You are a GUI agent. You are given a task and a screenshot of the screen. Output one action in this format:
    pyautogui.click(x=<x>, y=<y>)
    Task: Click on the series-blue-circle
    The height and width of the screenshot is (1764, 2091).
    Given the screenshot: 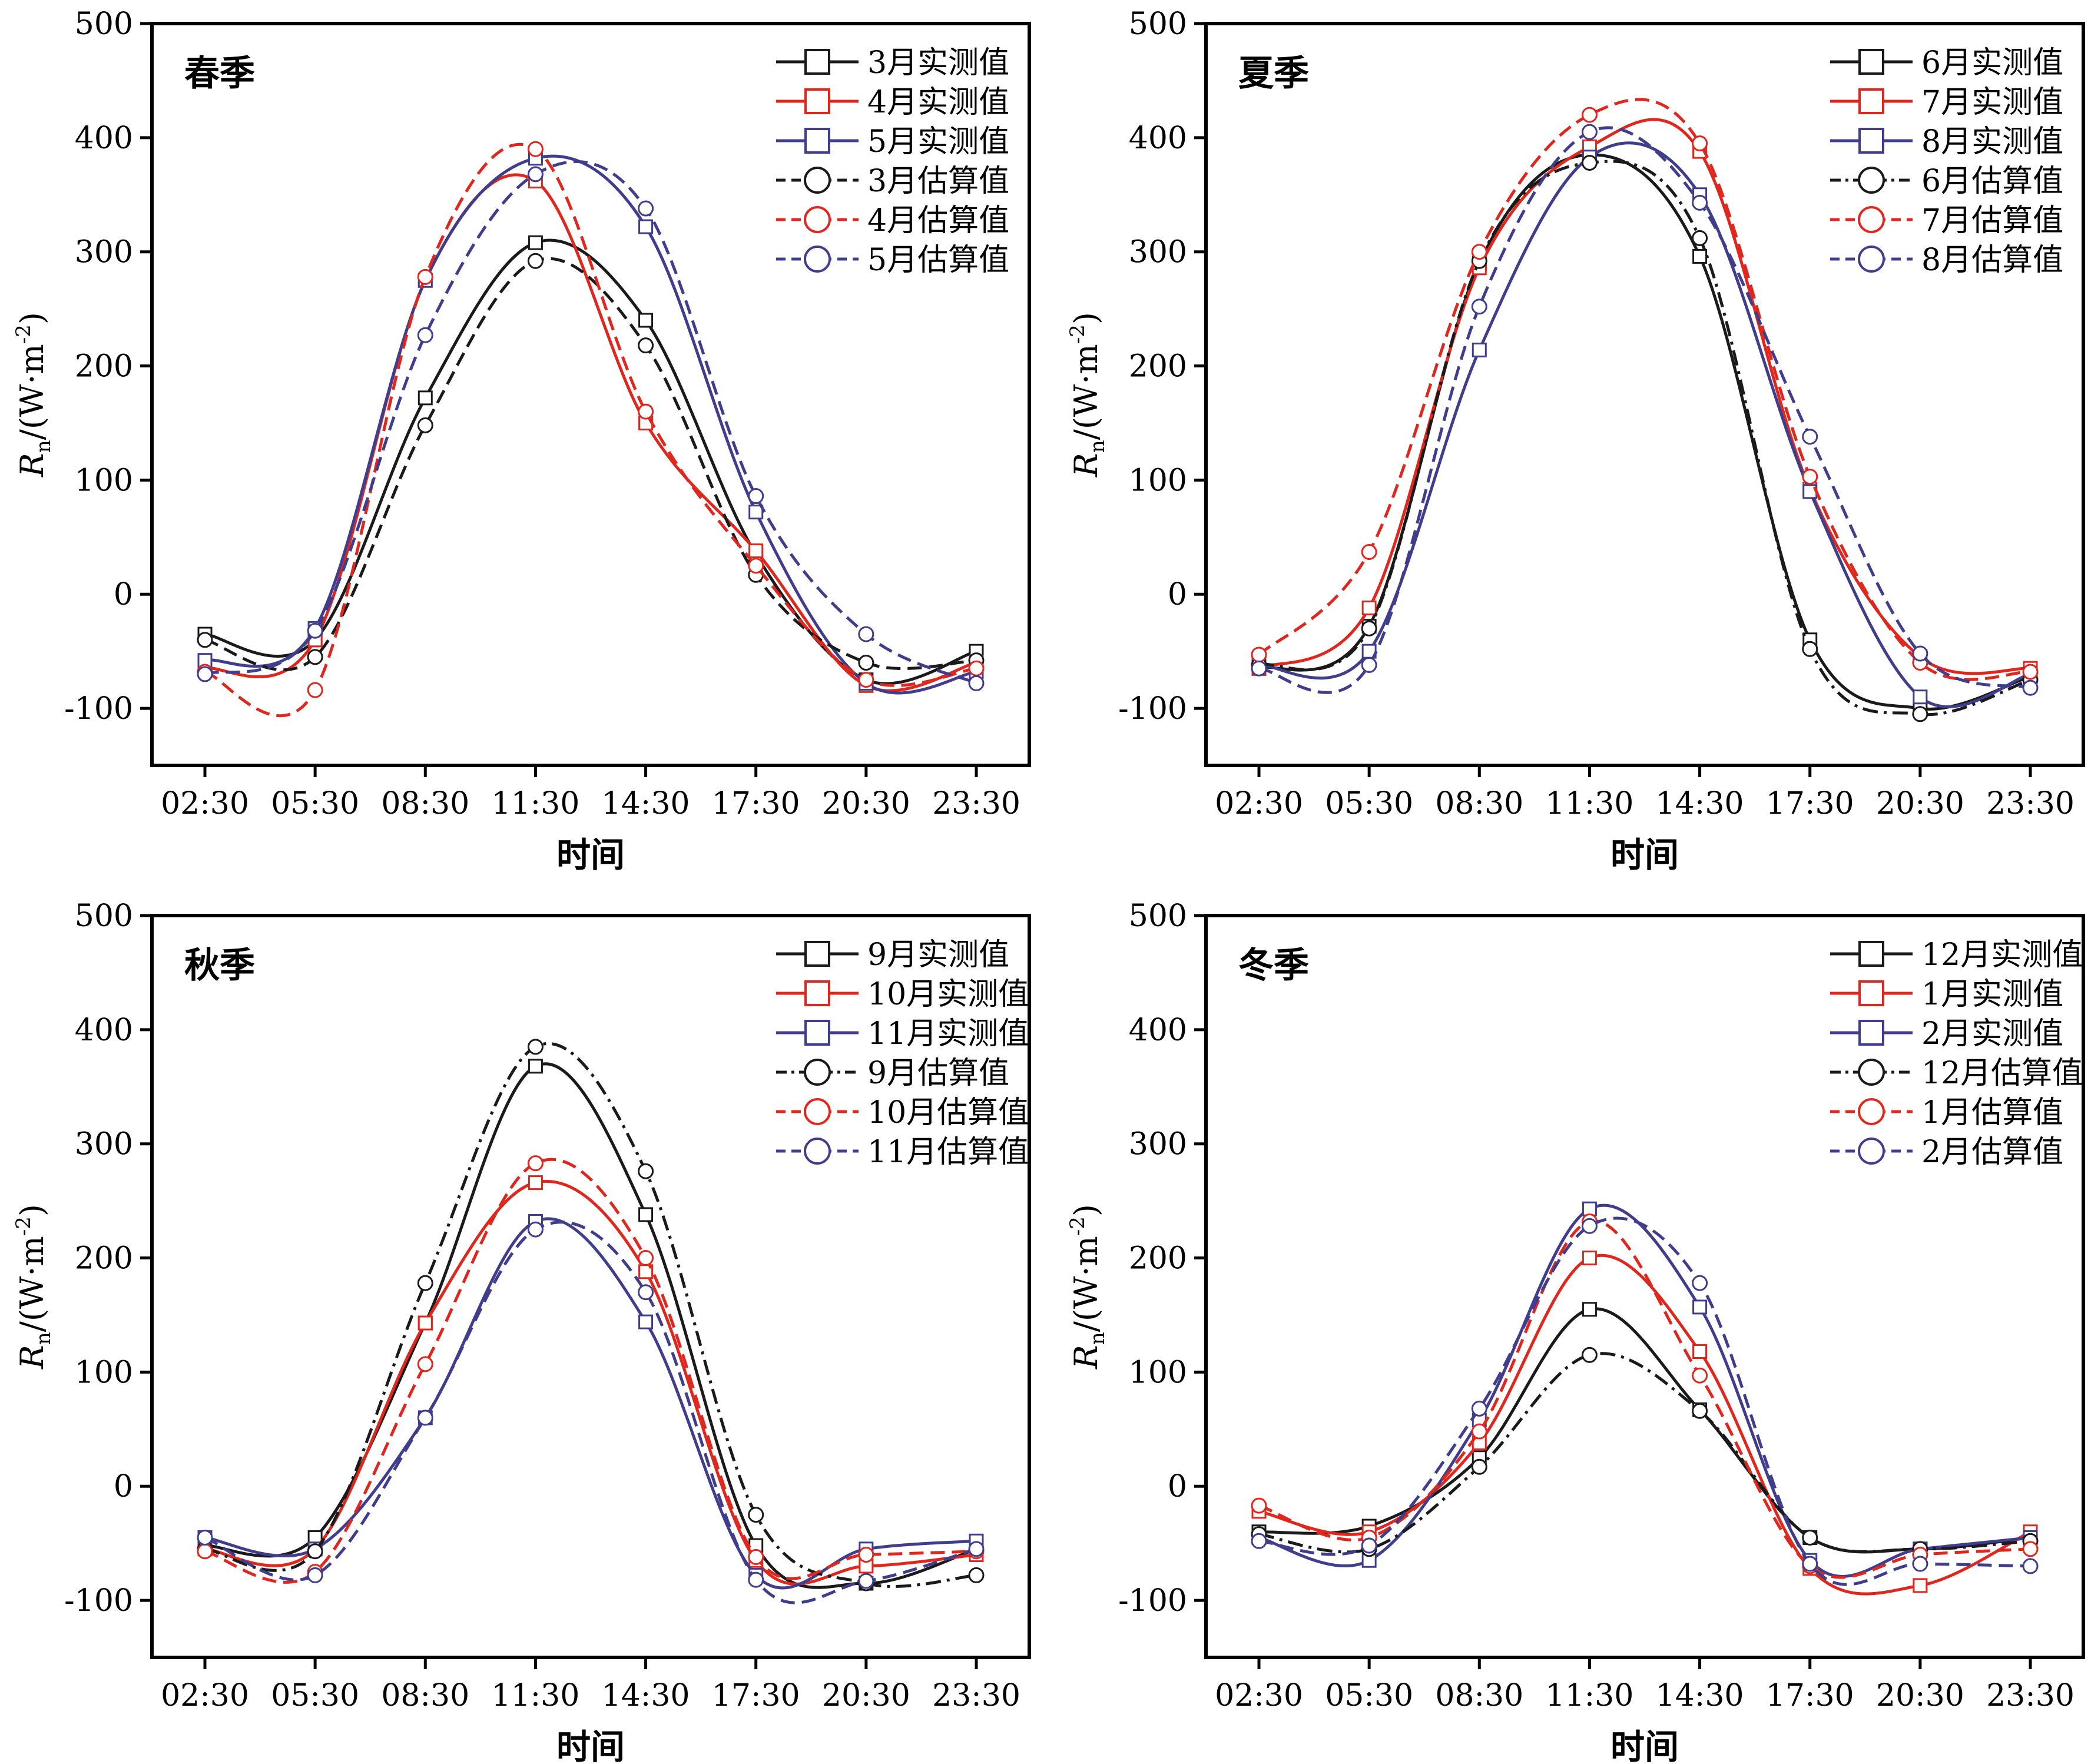 What is the action you would take?
    pyautogui.click(x=1645, y=1401)
    